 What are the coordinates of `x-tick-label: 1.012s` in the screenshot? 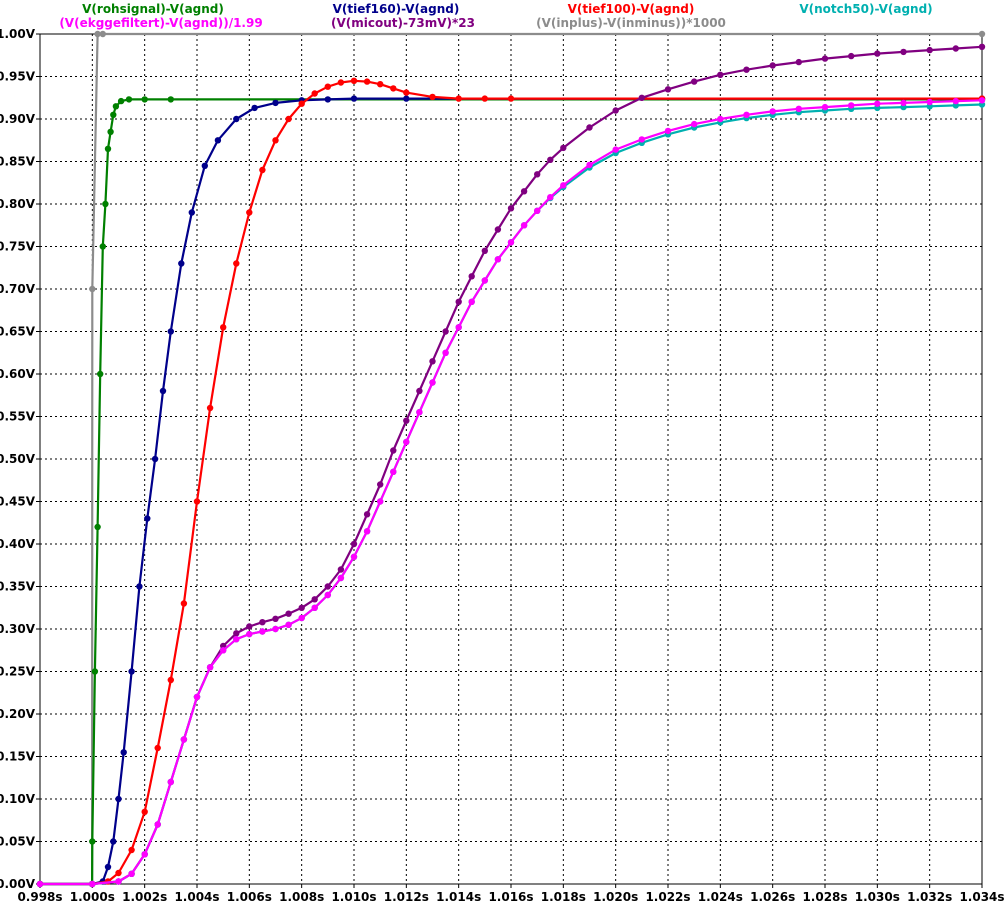 It's located at (406, 897).